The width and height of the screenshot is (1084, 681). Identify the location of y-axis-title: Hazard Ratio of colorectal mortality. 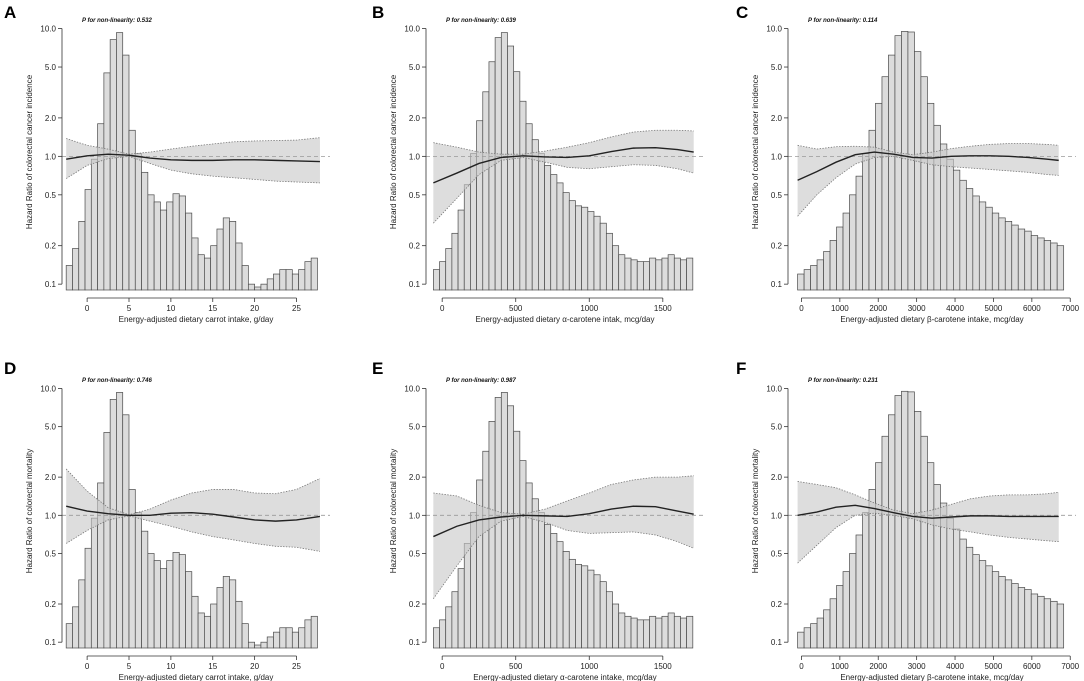
(29, 511).